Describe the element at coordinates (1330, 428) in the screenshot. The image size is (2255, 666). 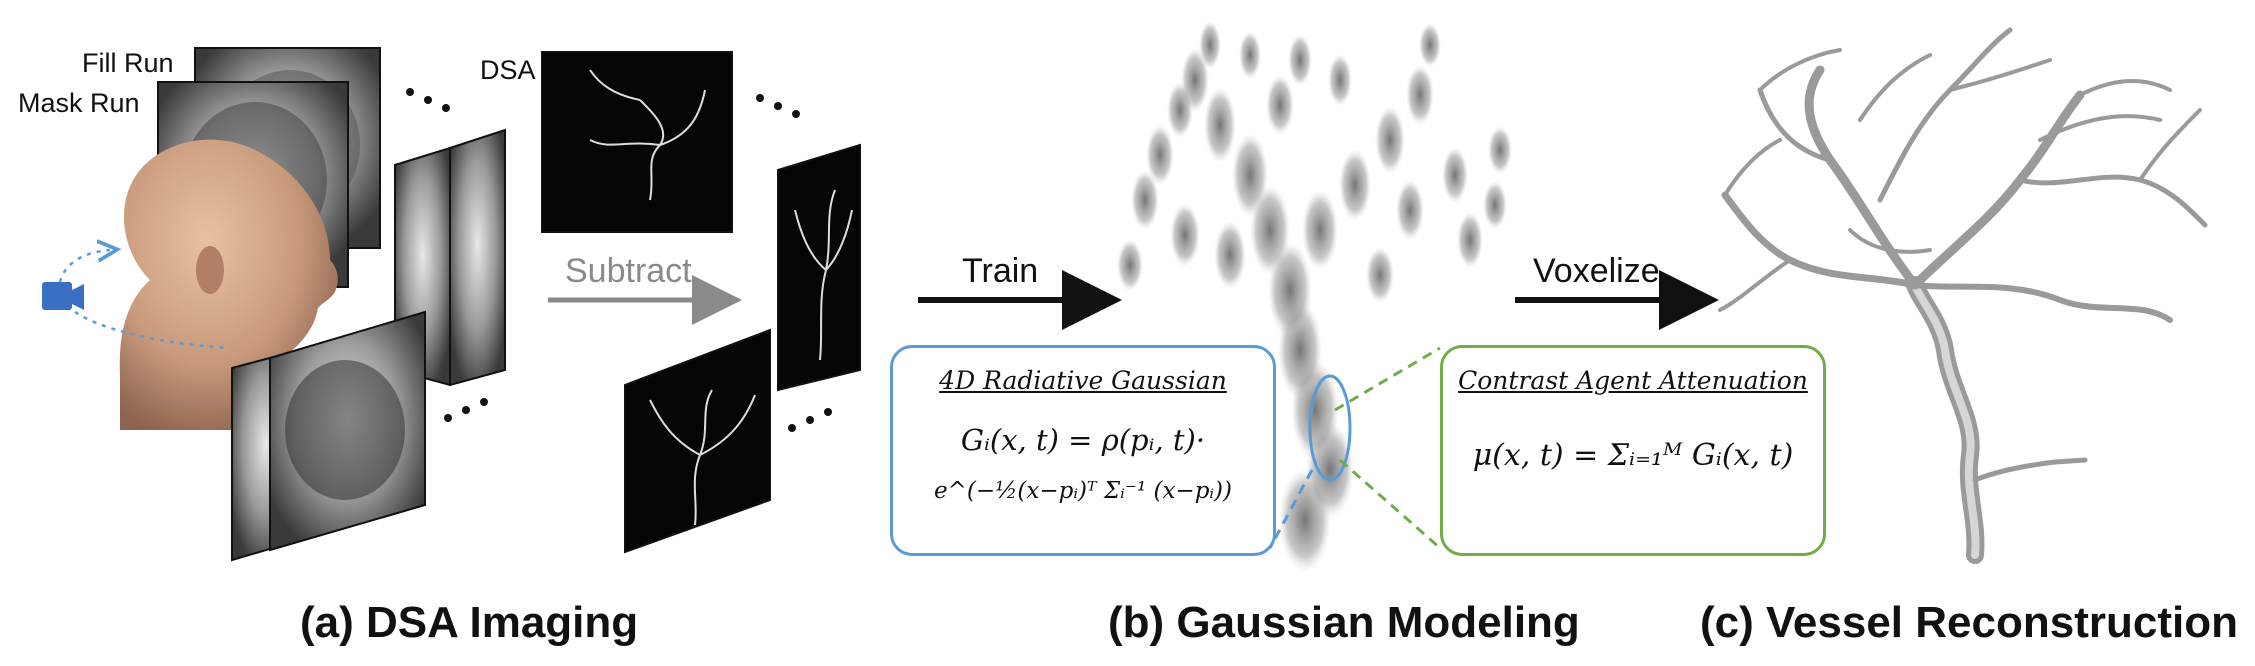
I see `highlight-ellipse` at that location.